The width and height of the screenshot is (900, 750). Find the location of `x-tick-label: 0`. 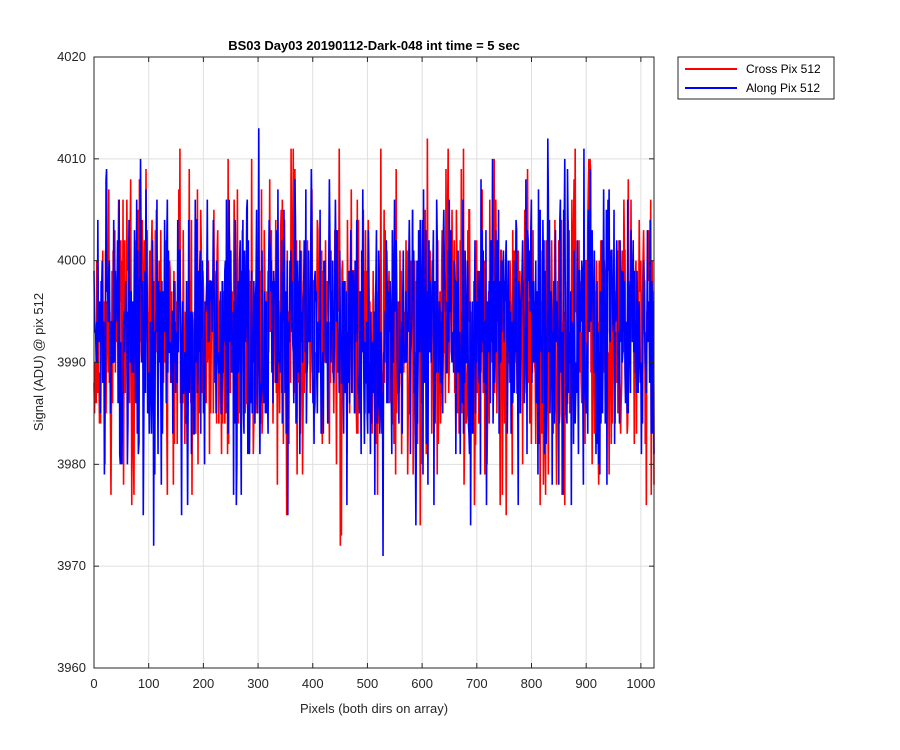

x-tick-label: 0 is located at coordinates (93, 683).